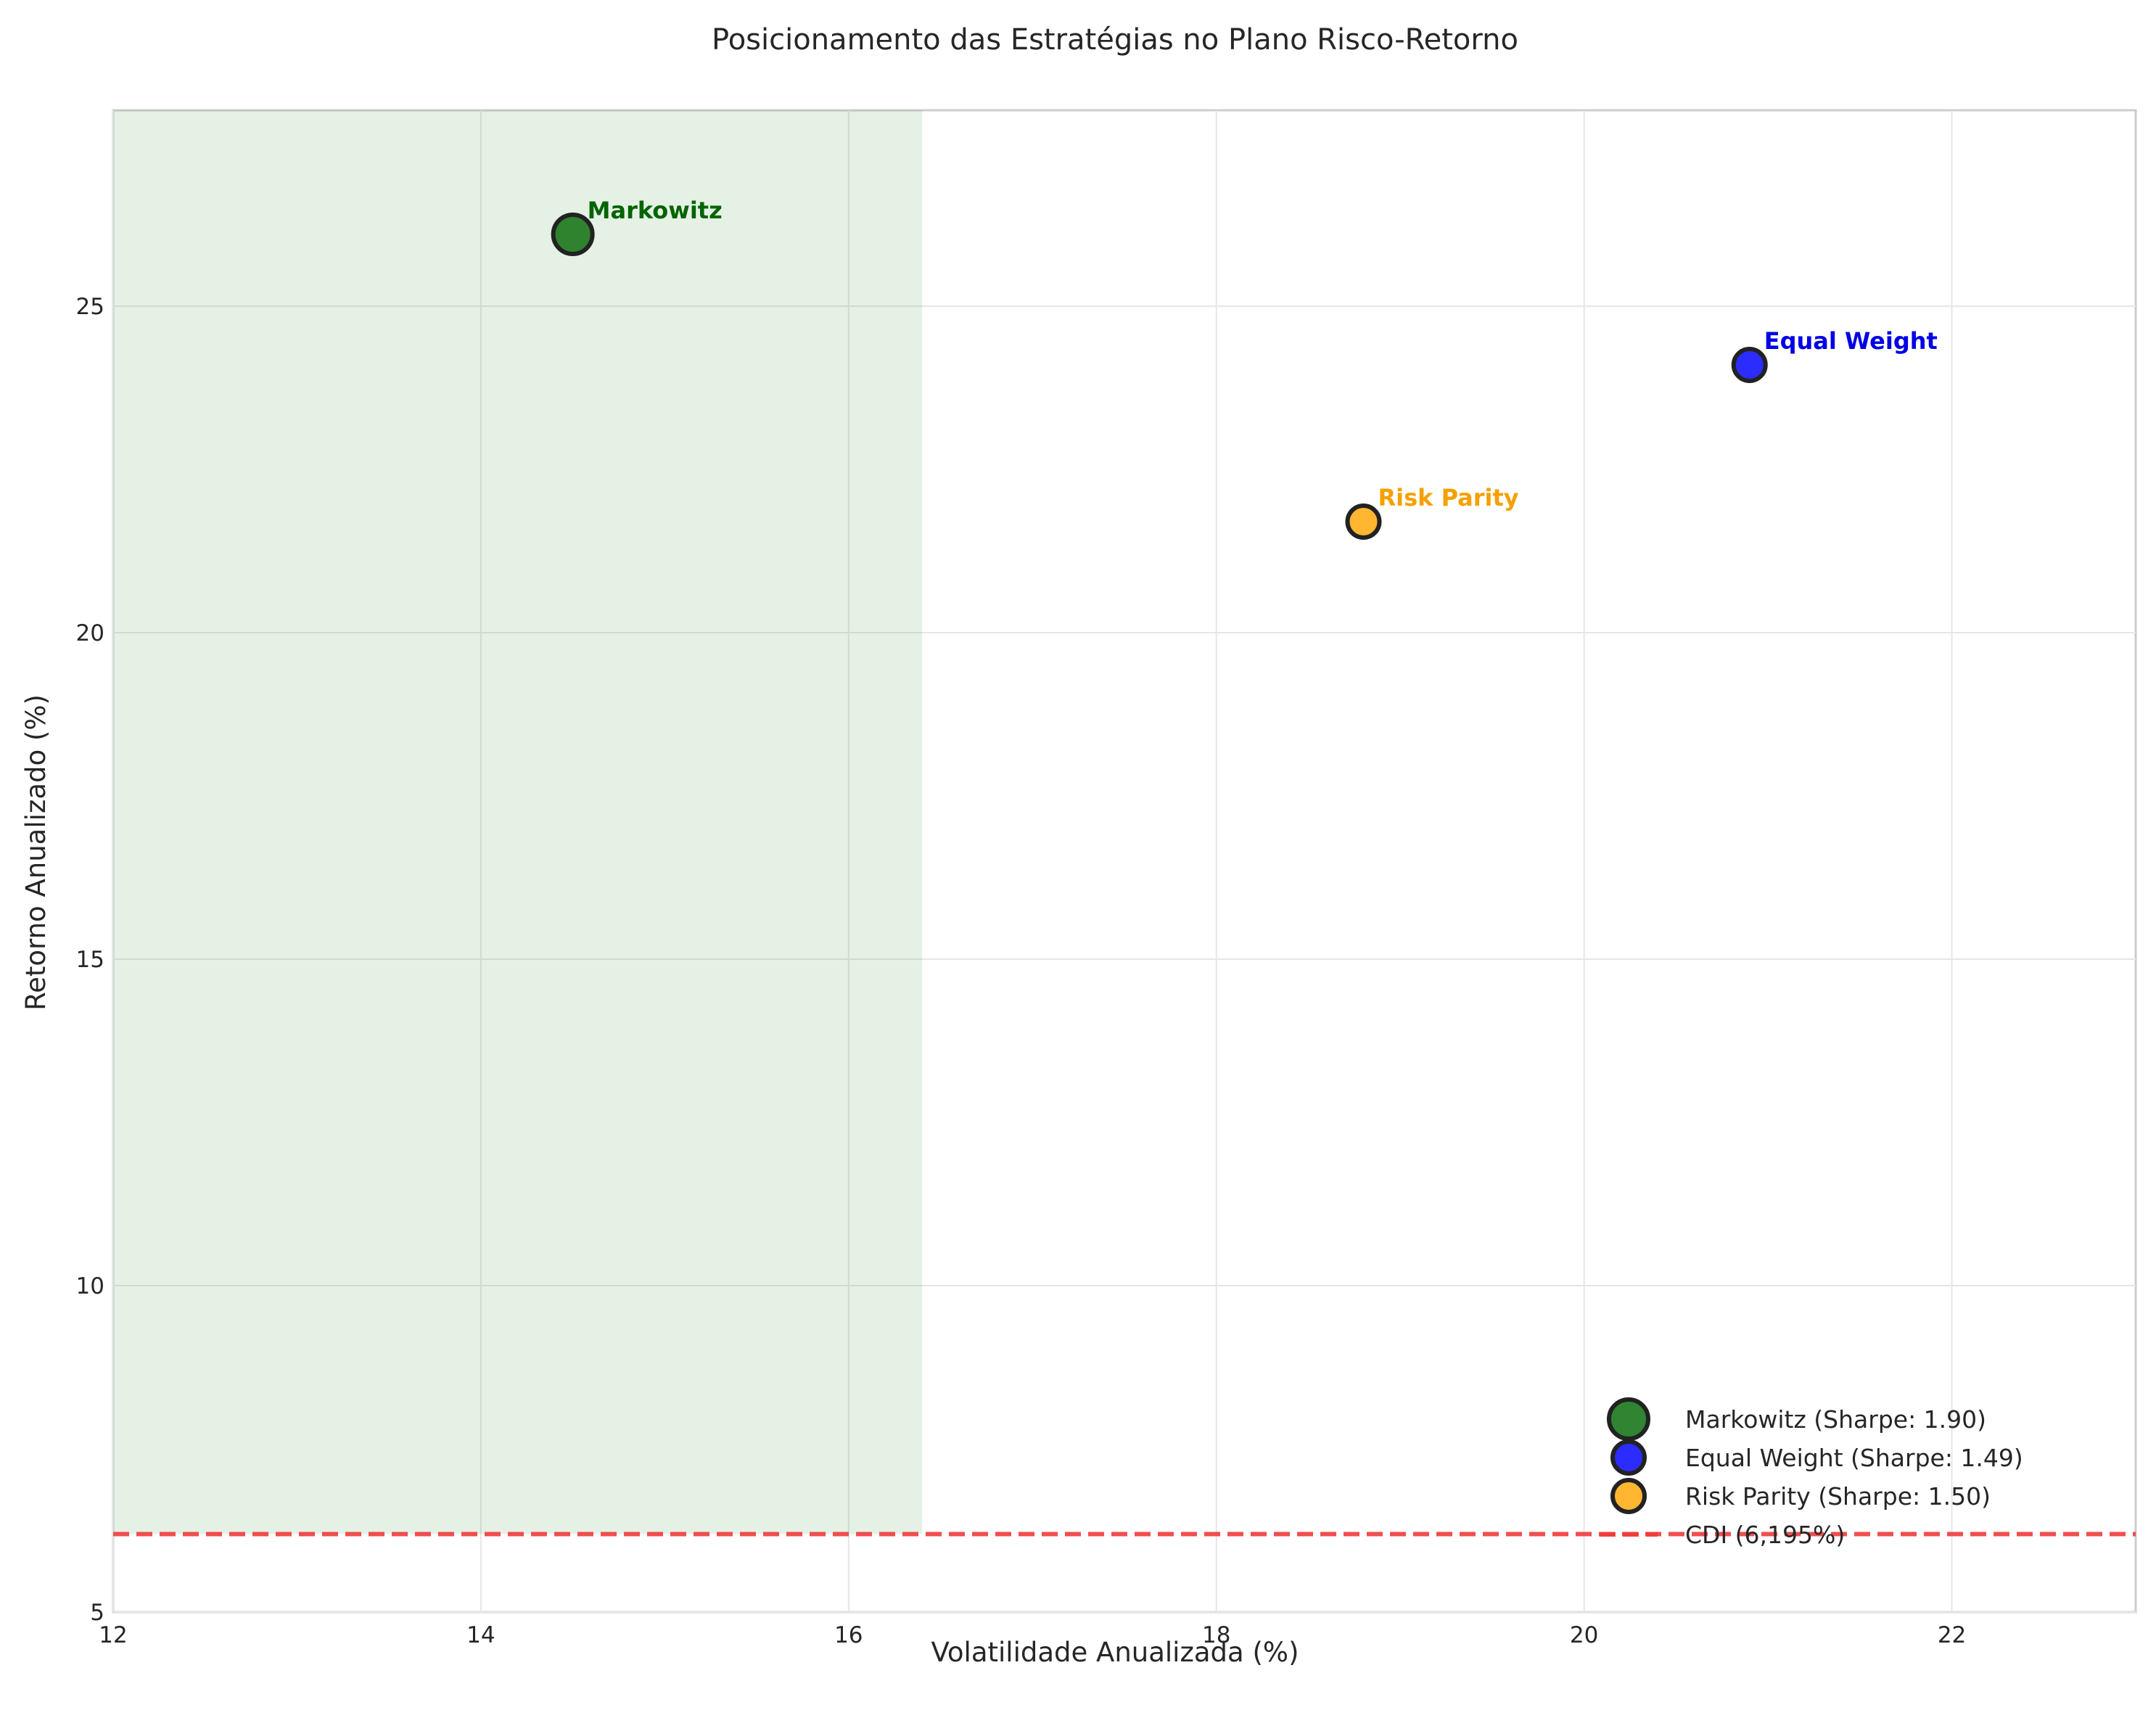  I want to click on x-tick-label: 20, so click(1584, 1635).